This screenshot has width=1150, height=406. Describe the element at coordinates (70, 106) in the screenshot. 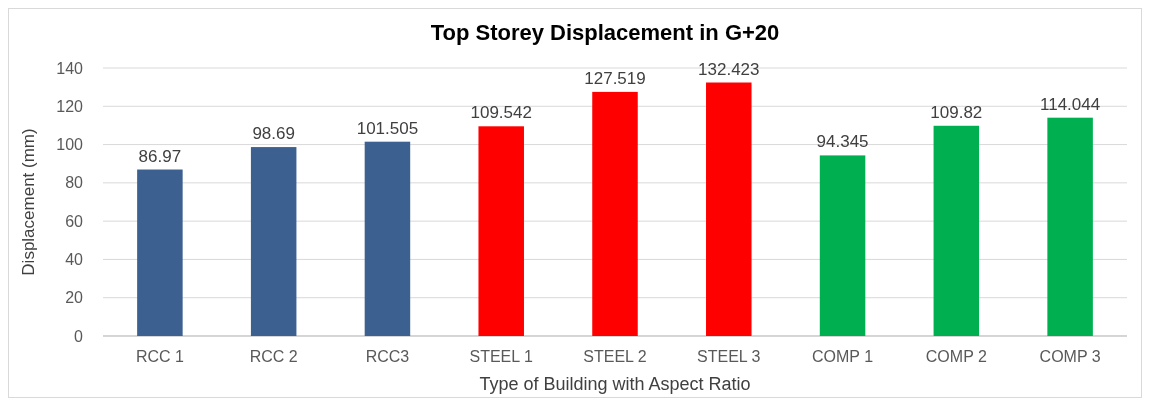

I see `y-tick-label: 120` at that location.